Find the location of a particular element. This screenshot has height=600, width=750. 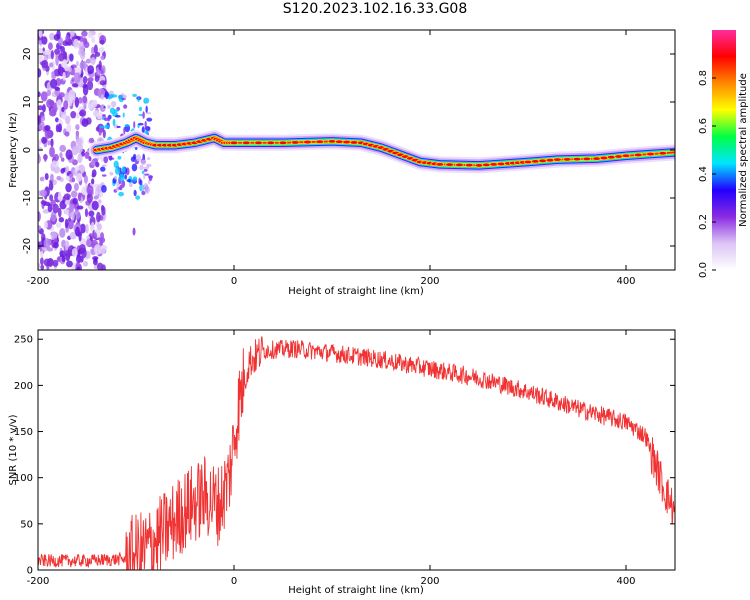

snr-y-tick-label: 100 is located at coordinates (23, 478).